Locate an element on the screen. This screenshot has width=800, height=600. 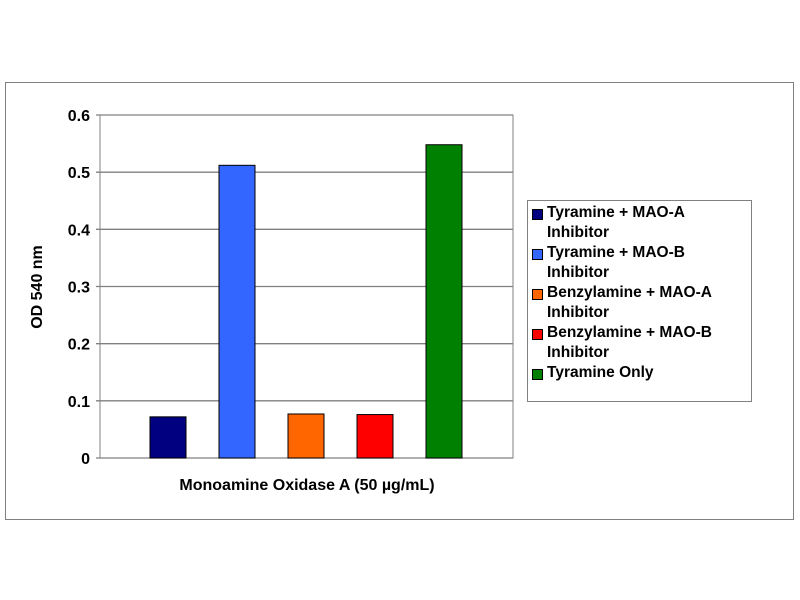
y-tick-label: 0 is located at coordinates (85, 459).